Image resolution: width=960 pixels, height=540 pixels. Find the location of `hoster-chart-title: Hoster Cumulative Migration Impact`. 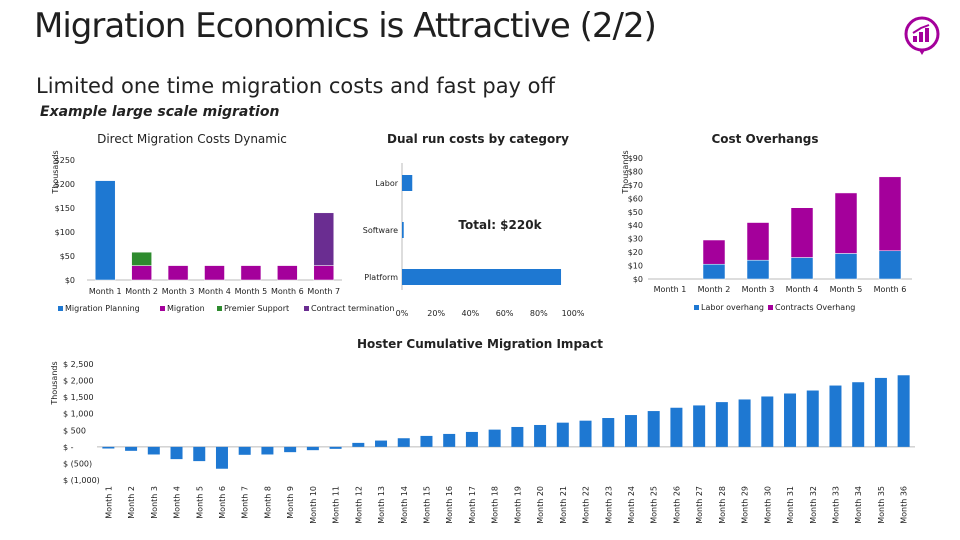

hoster-chart-title: Hoster Cumulative Migration Impact is located at coordinates (480, 344).